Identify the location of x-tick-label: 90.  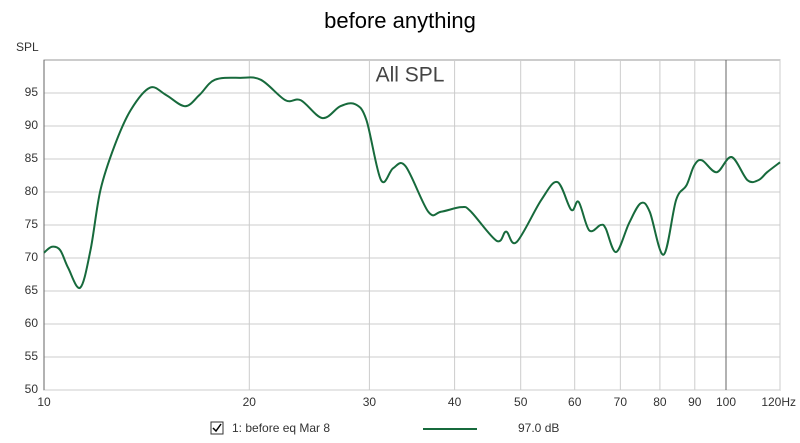
(695, 402).